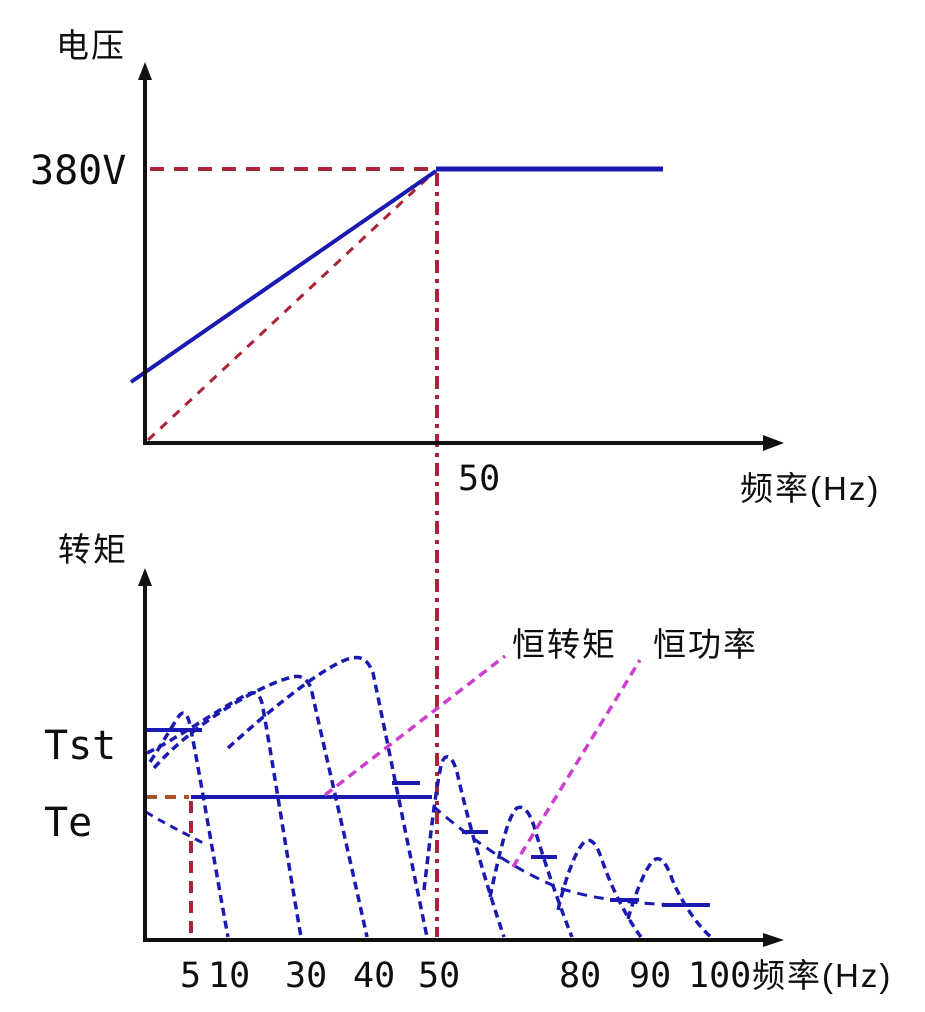 The width and height of the screenshot is (925, 1012). I want to click on top-y-axis-label: 电压, so click(91, 45).